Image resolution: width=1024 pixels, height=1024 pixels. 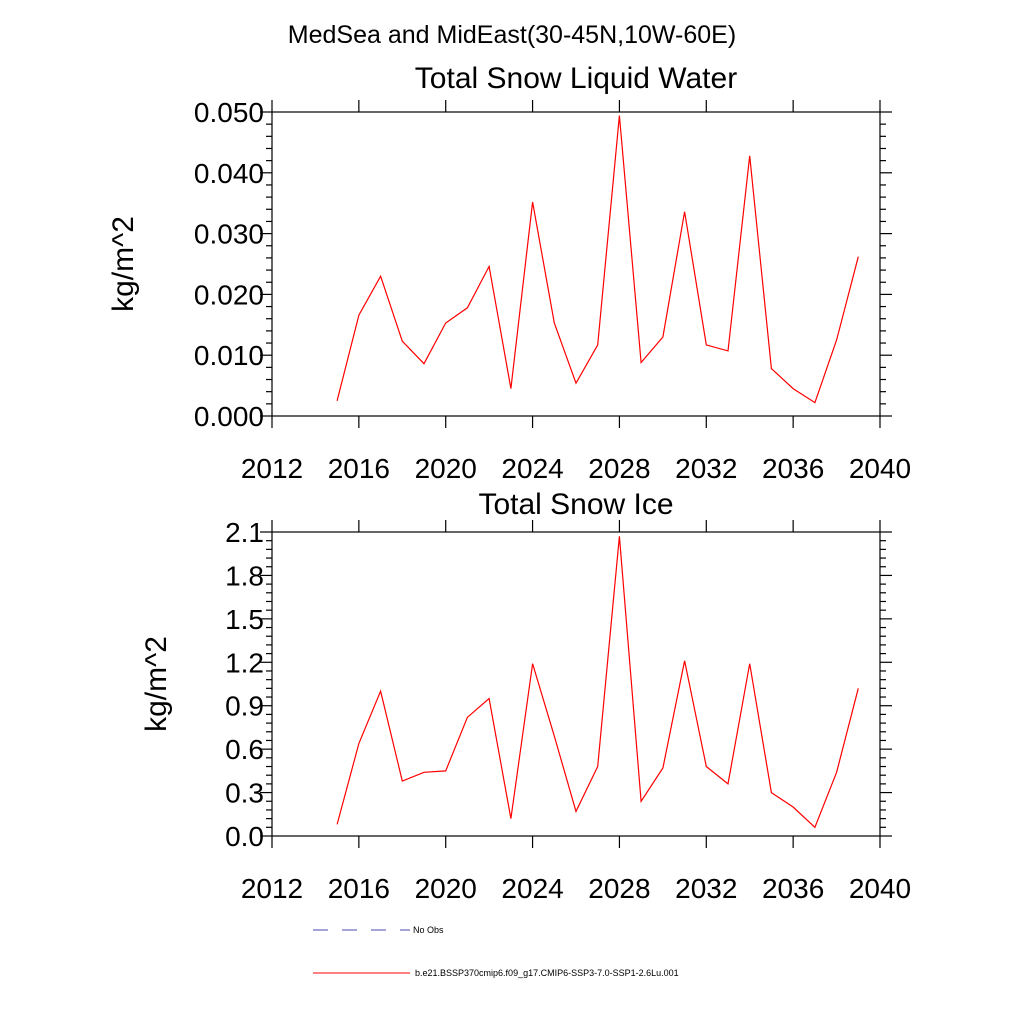 I want to click on y-tick-label: 1.5, so click(x=244, y=619).